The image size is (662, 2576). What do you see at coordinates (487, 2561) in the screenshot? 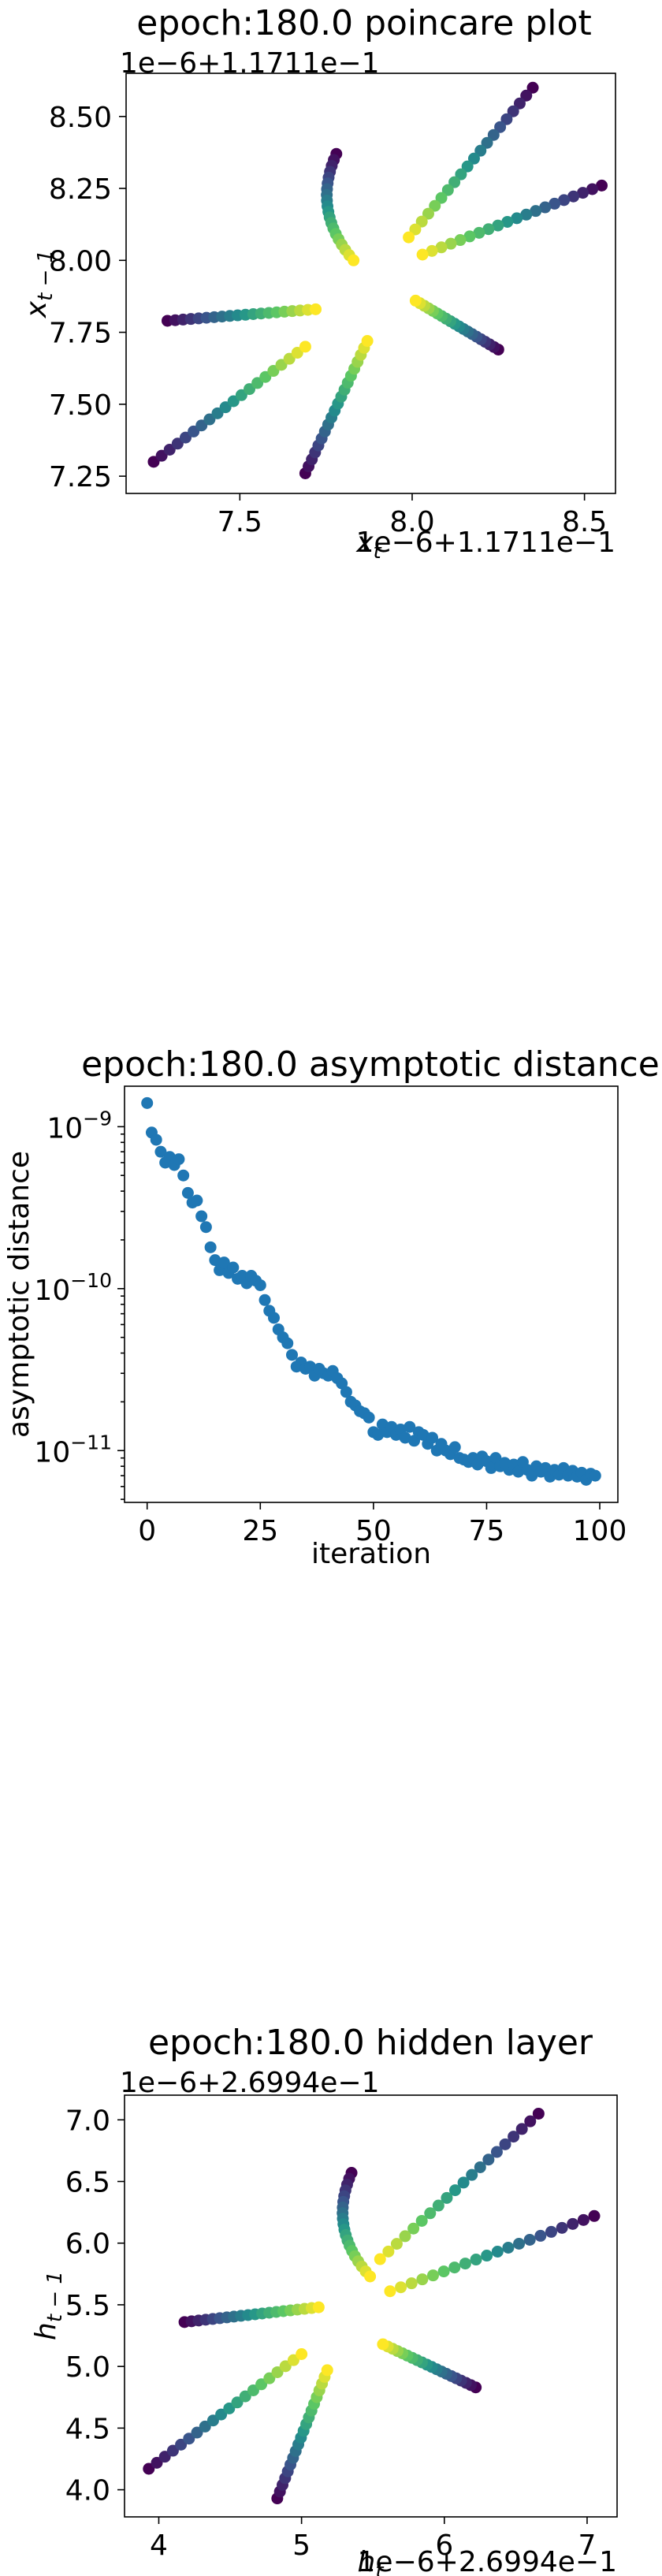
I see `x-offset-label: 1e−6+2.6994e−1` at bounding box center [487, 2561].